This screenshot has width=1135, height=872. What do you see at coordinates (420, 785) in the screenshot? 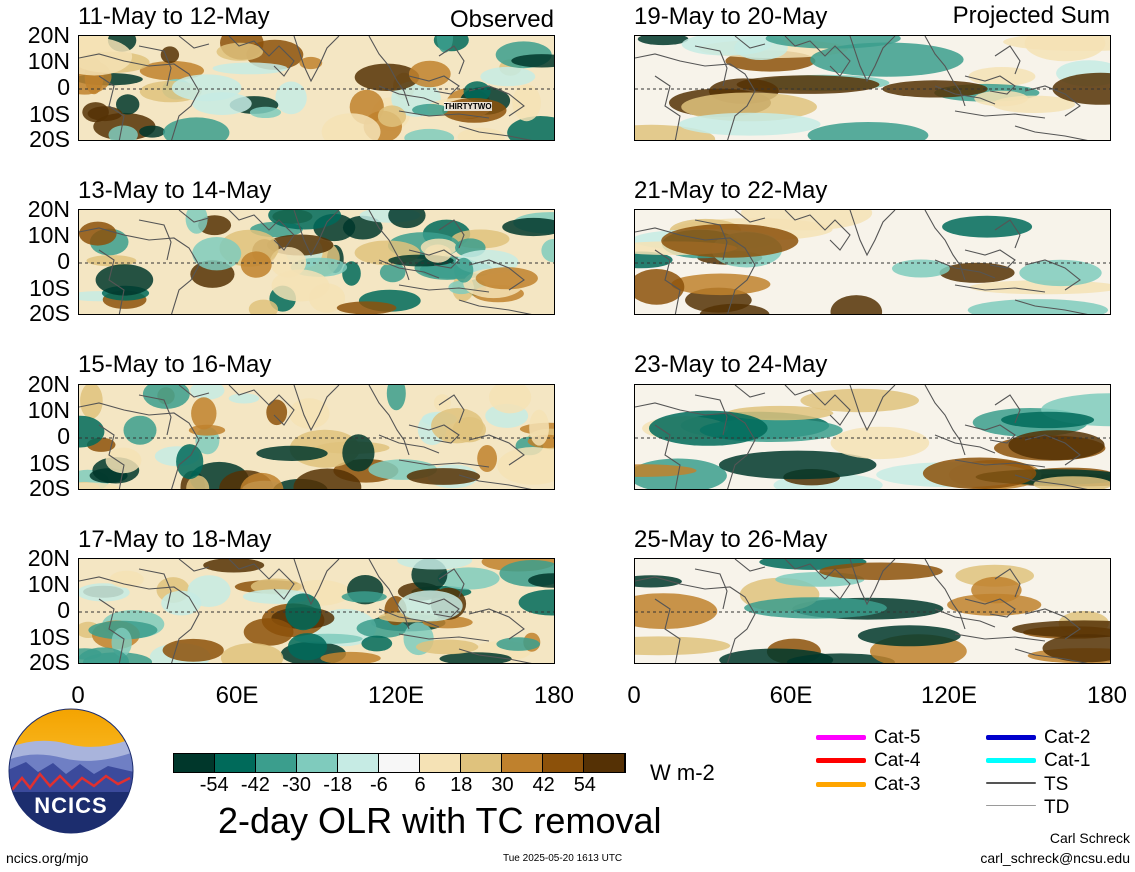
I see `colorbar-tick-label: 6` at bounding box center [420, 785].